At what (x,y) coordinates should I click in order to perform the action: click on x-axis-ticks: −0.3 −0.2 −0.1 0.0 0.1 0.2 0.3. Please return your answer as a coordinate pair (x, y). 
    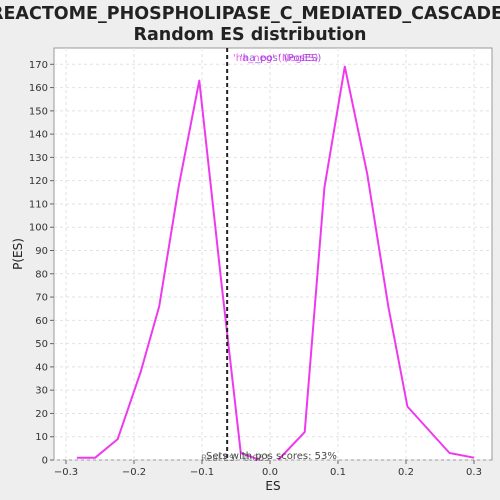
    Looking at the image, I should click on (268, 469).